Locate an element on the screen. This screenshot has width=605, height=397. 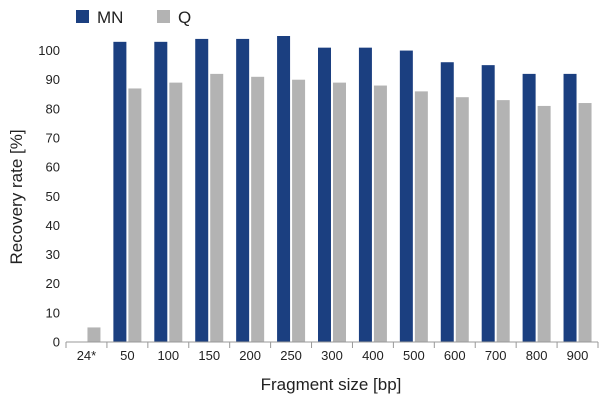
y-tick-label: 0 is located at coordinates (56, 342).